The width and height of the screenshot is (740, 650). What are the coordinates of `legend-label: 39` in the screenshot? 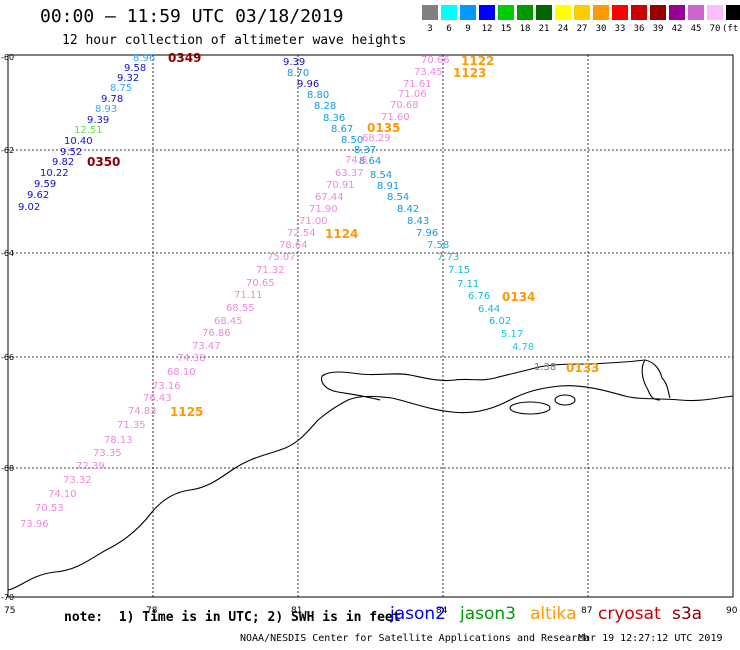 It's located at (658, 29).